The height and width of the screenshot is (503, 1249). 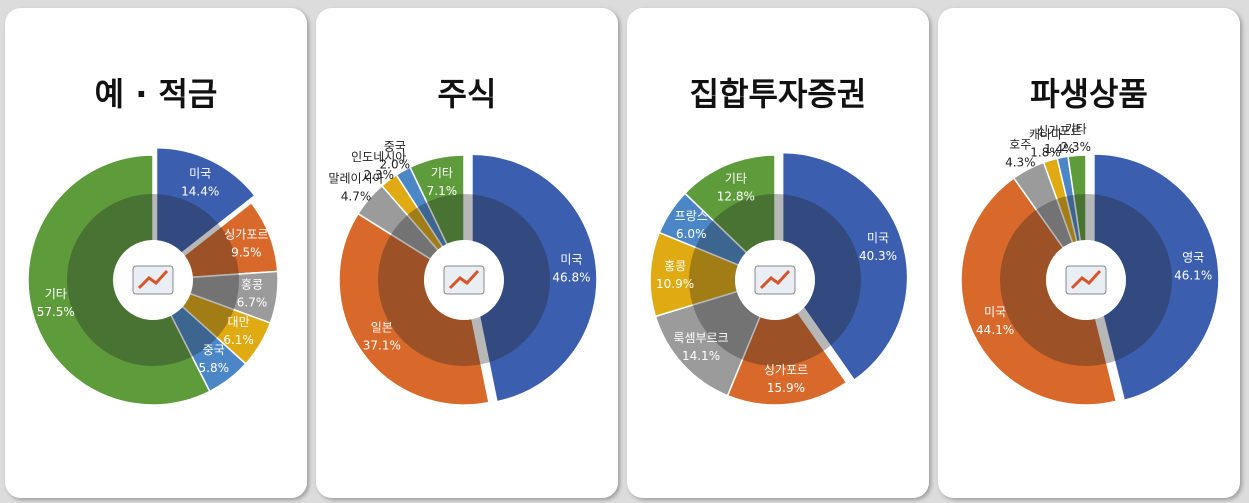 What do you see at coordinates (700, 338) in the screenshot?
I see `slice-label-name: 룩셈부르크` at bounding box center [700, 338].